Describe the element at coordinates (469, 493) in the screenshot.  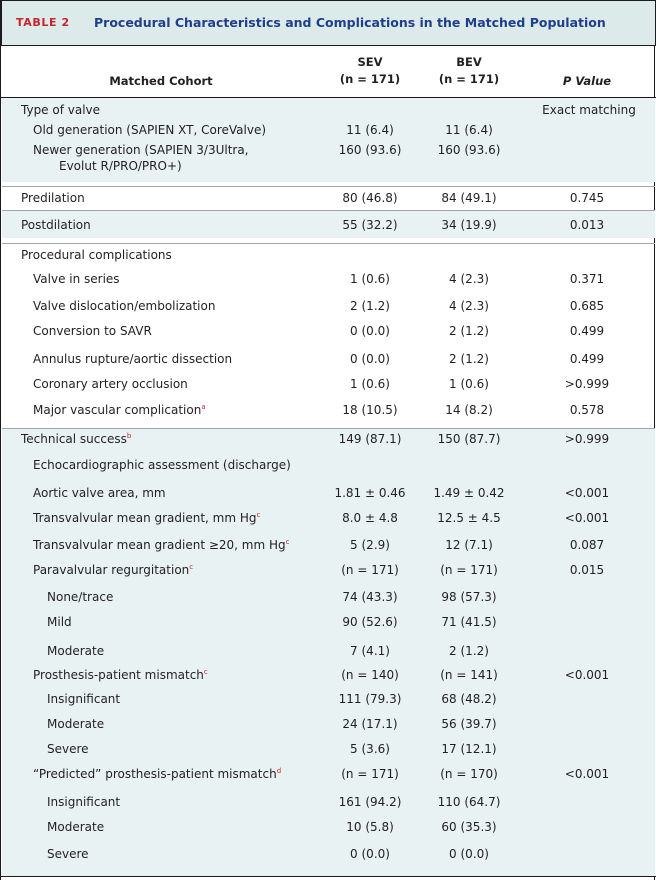
I see `cell-bev: 1.49 ± 0.42` at that location.